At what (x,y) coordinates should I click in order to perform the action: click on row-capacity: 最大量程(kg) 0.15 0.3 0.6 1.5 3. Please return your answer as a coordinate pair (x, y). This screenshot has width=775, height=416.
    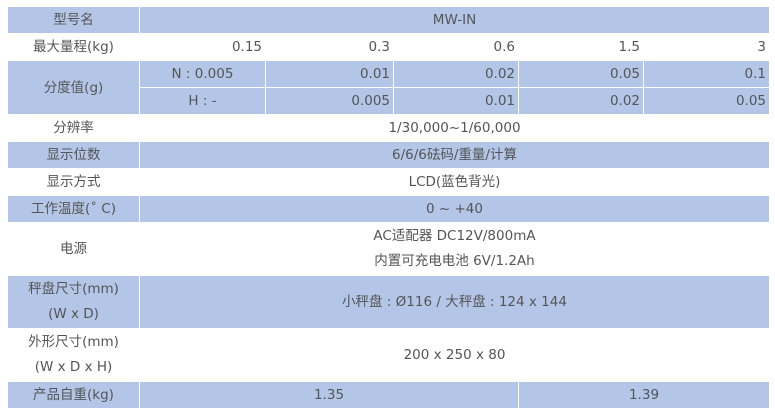
    Looking at the image, I should click on (389, 47).